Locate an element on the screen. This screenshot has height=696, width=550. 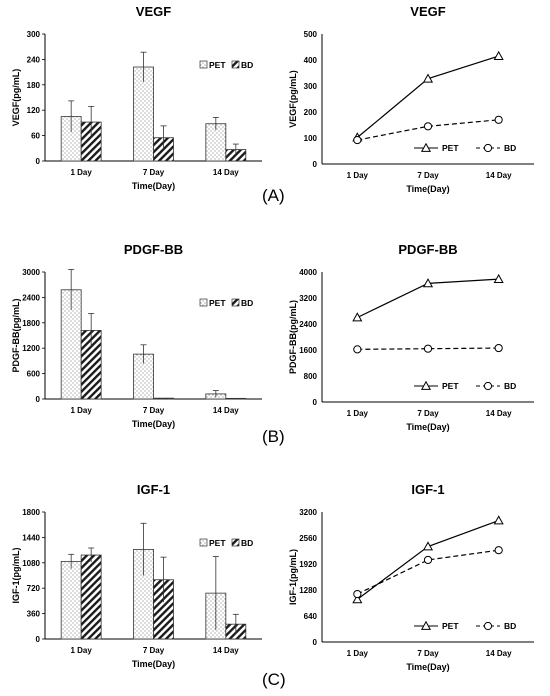
panel-label-b: (B) is located at coordinates (273, 436).